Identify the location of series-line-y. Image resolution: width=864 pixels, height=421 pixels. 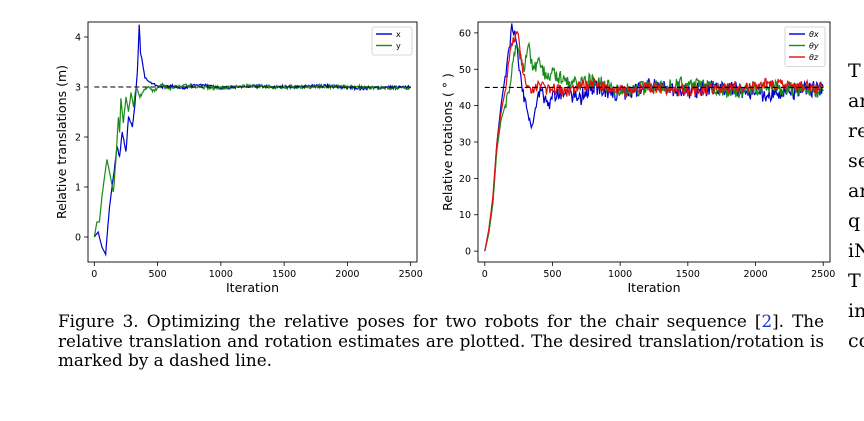
(252, 159).